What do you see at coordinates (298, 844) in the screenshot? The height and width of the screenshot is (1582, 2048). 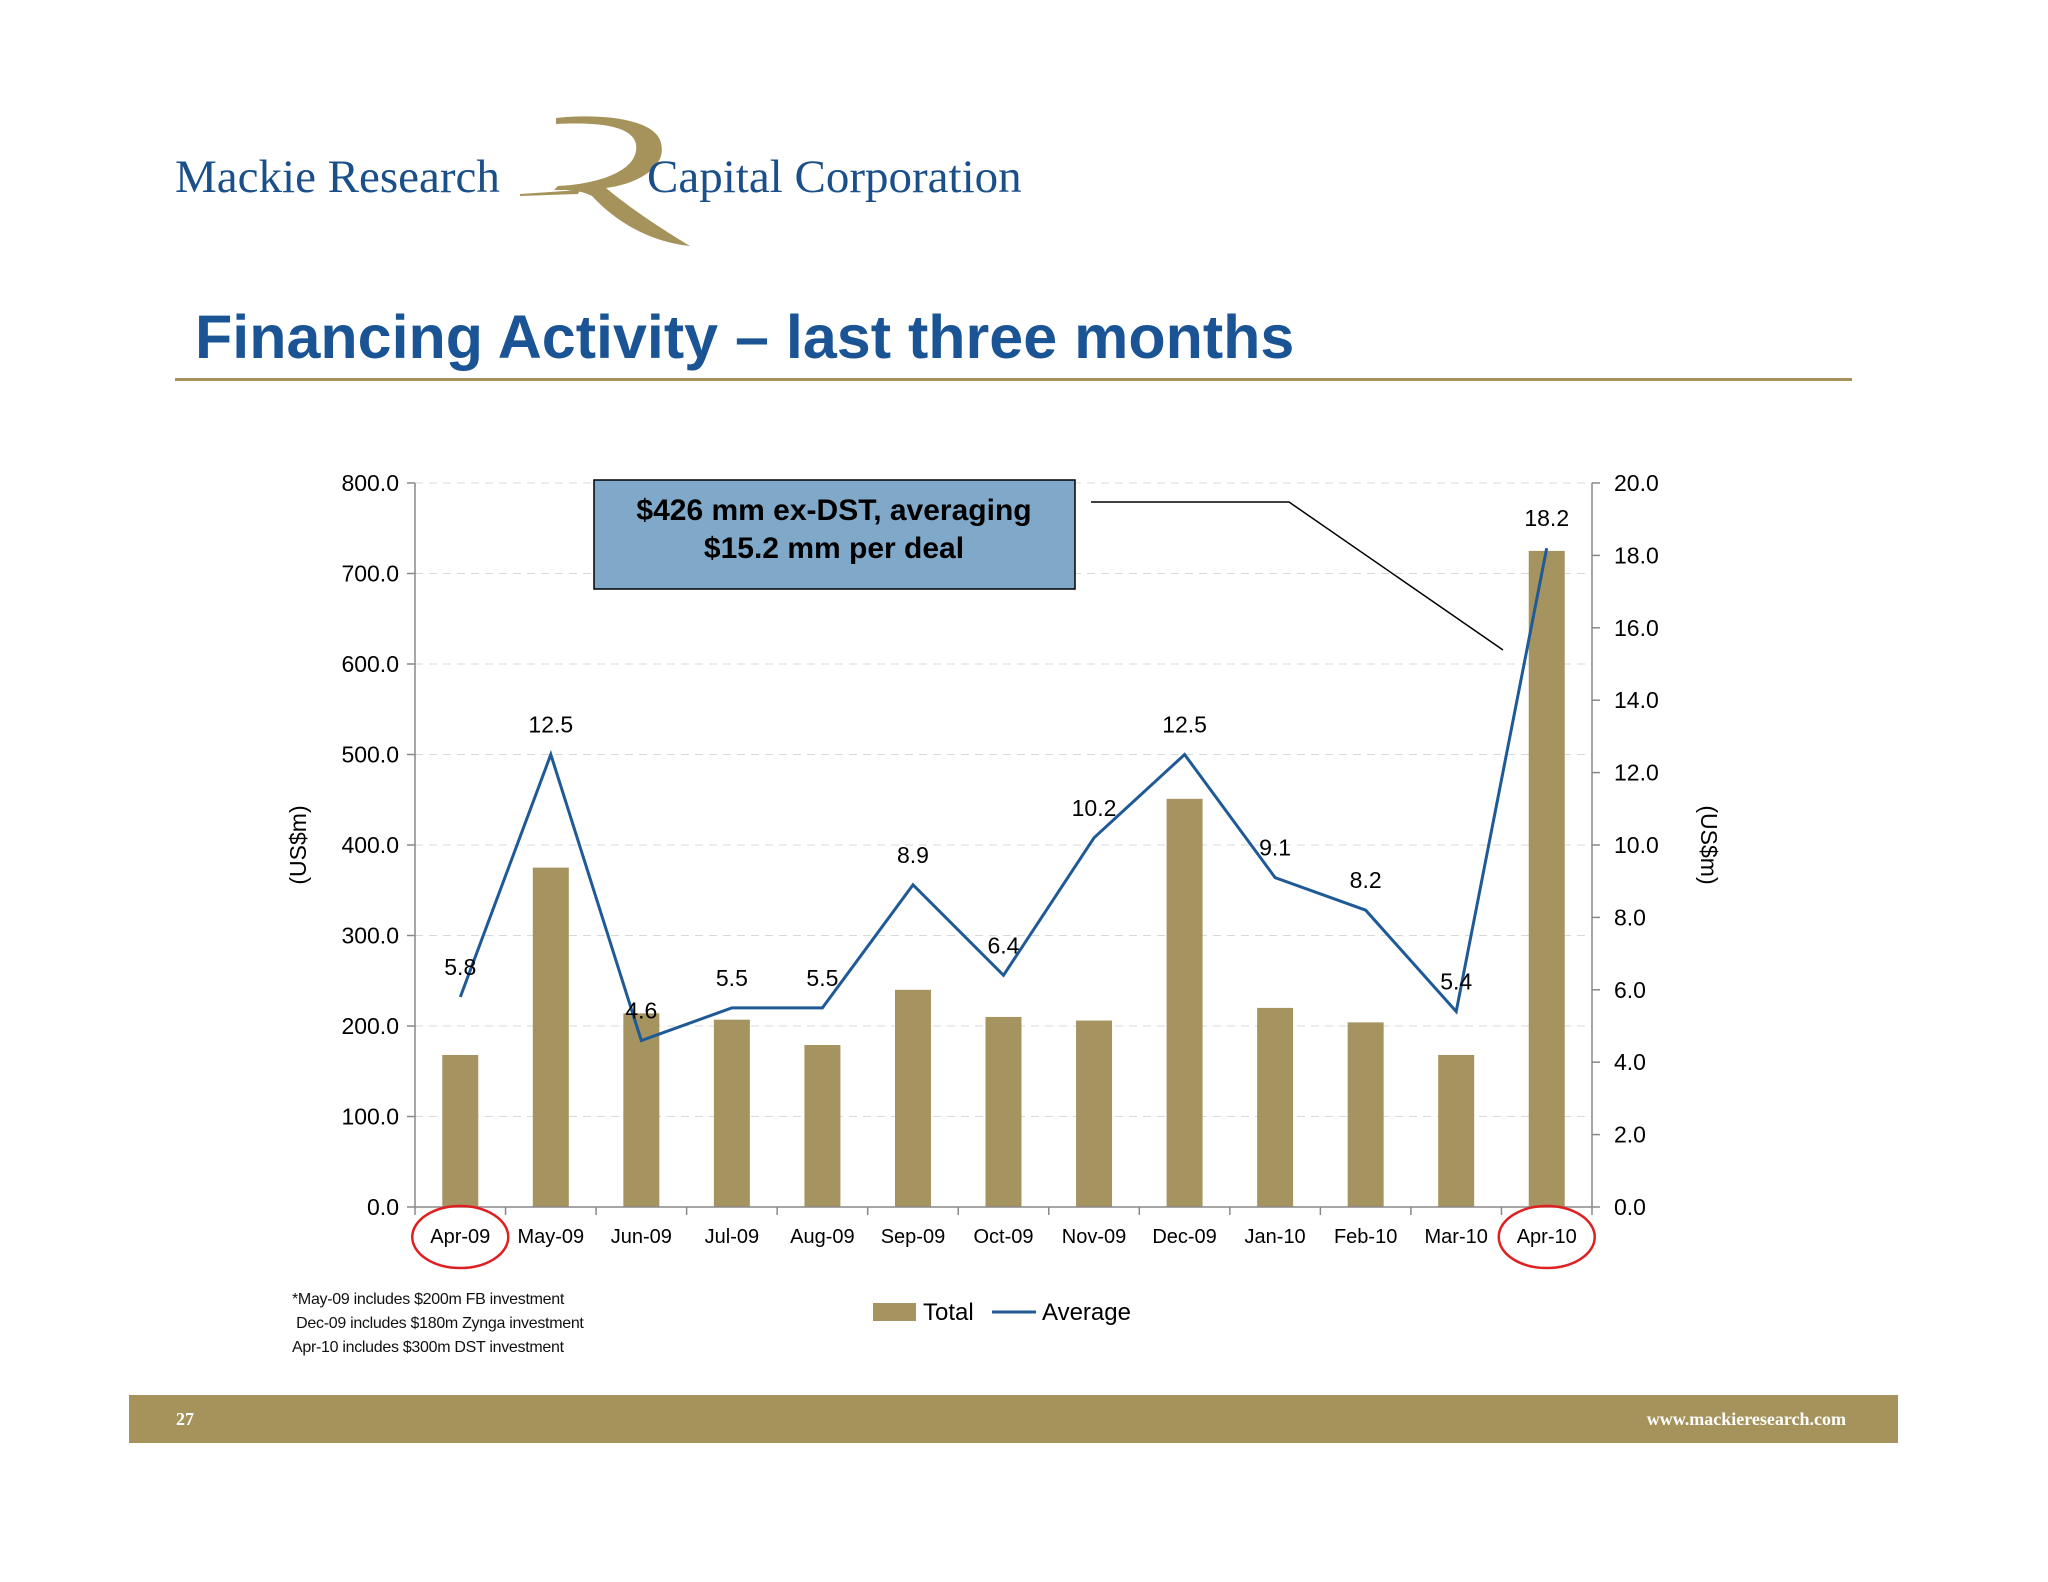 I see `y-axis-label-left: (US$m)` at bounding box center [298, 844].